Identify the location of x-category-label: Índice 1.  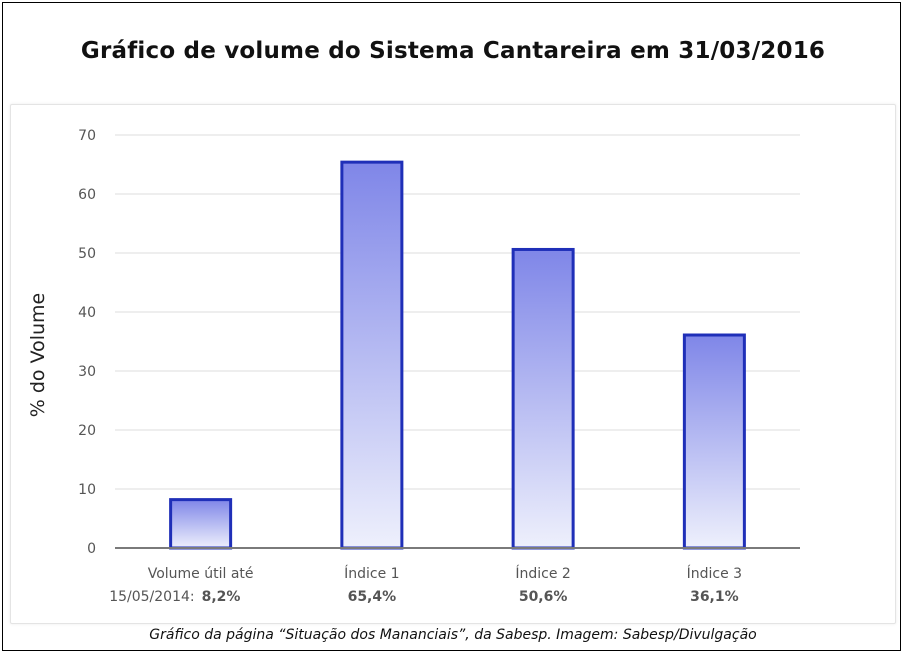
(371, 573).